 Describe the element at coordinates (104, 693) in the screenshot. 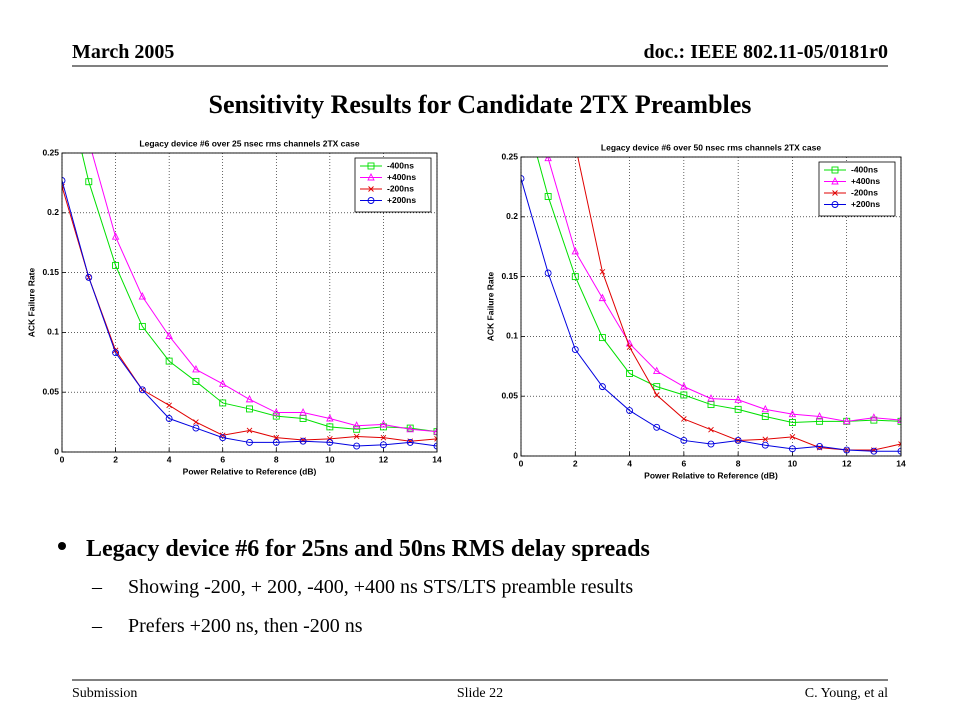

I see `footer-left: Submission` at that location.